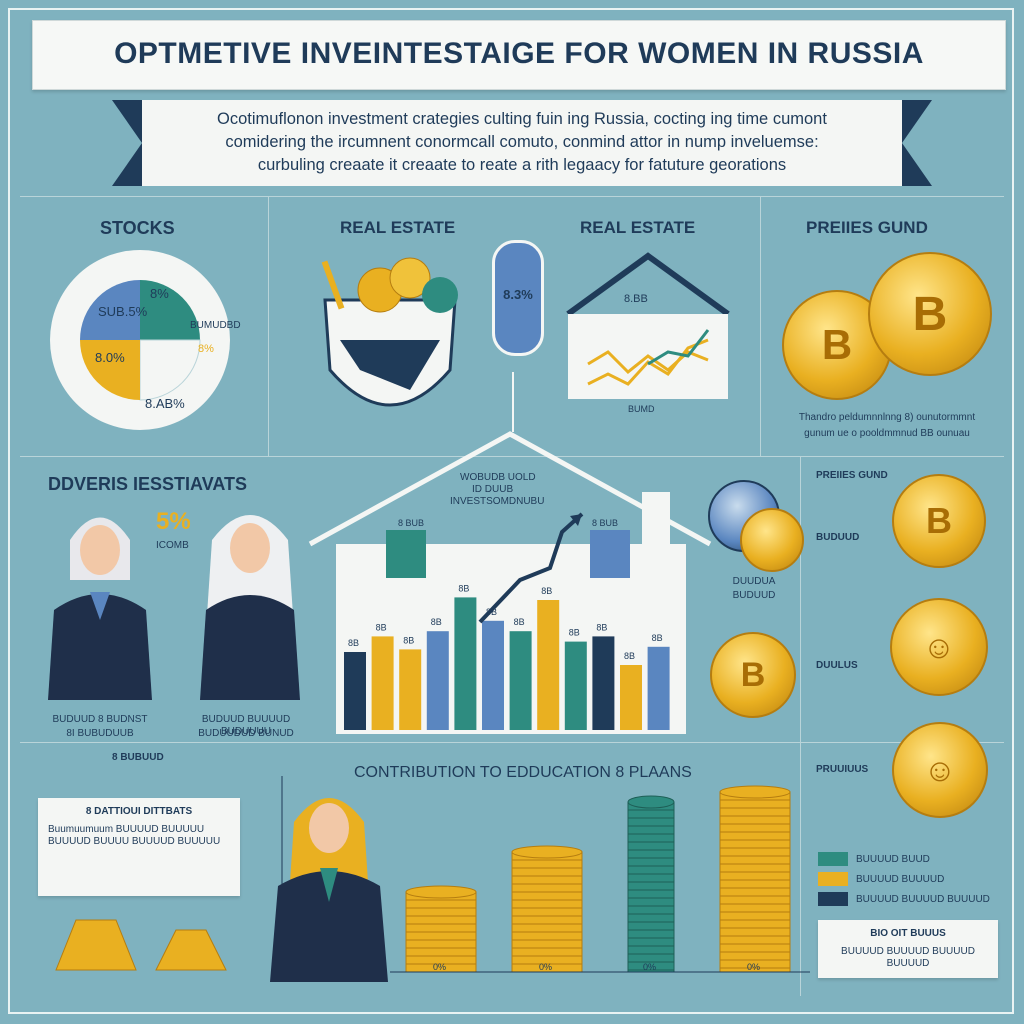 The height and width of the screenshot is (1024, 1024). I want to click on woman-figure-right, so click(250, 607).